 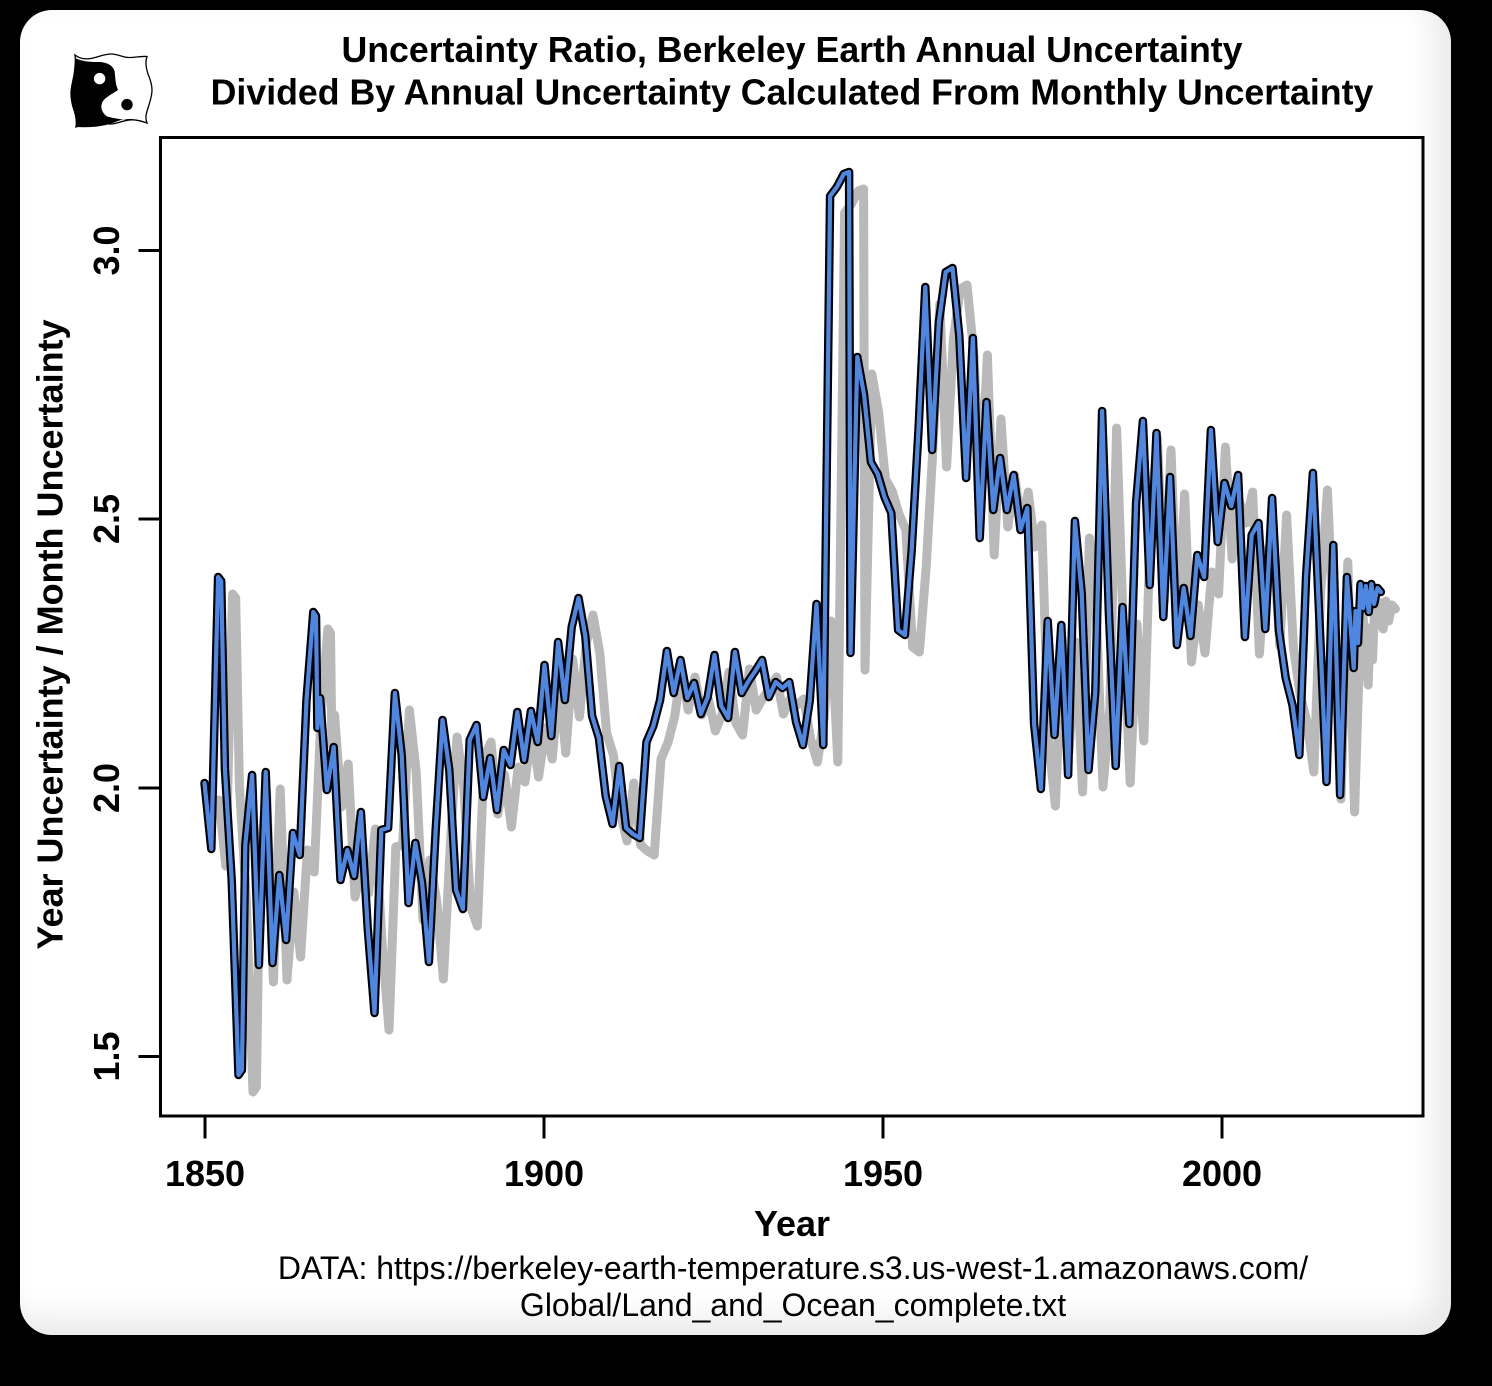 I want to click on svg-text: 2.5, so click(x=106, y=519).